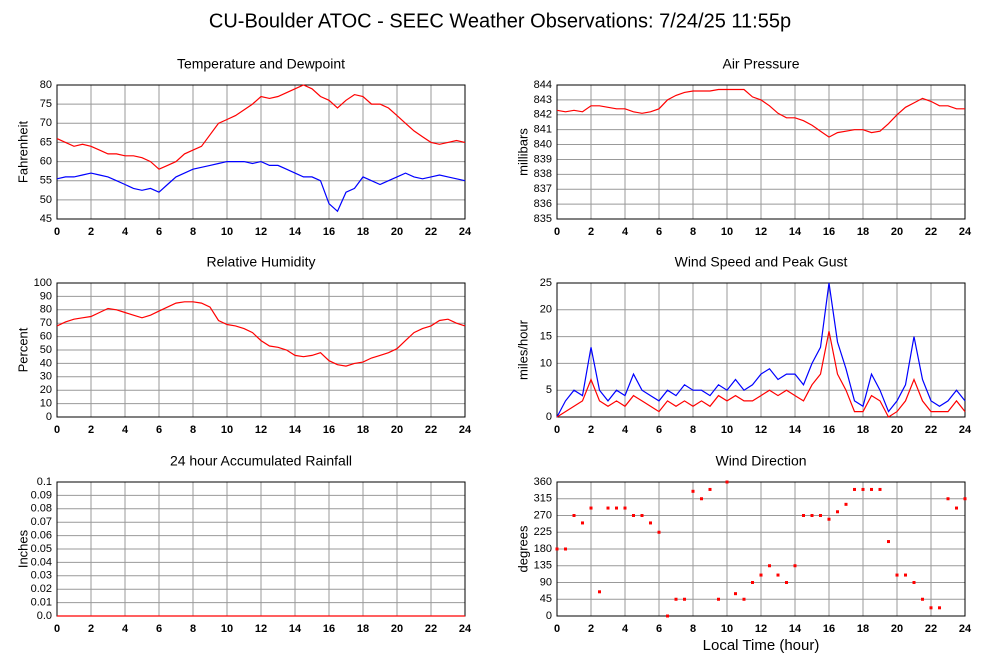 This screenshot has height=660, width=1000. I want to click on y-tick-label: 135, so click(543, 566).